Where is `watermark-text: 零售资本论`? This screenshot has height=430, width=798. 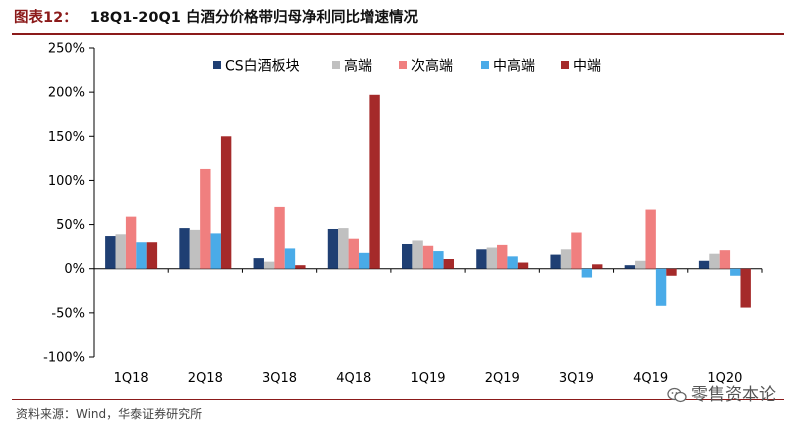 watermark-text: 零售资本论 is located at coordinates (733, 395).